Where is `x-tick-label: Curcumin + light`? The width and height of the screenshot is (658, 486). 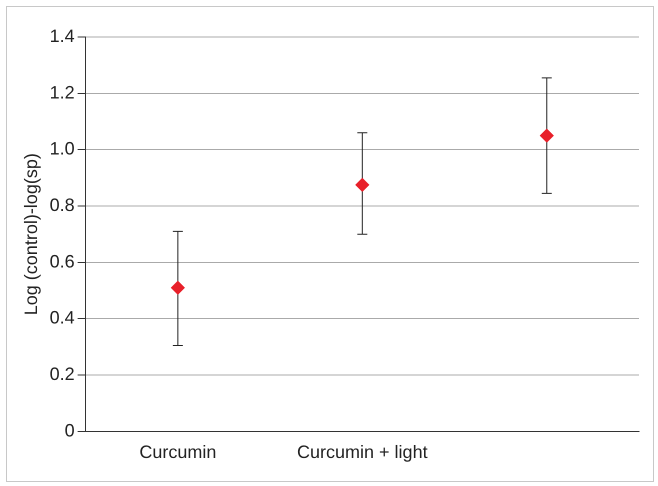
x-tick-label: Curcumin + light is located at coordinates (362, 452).